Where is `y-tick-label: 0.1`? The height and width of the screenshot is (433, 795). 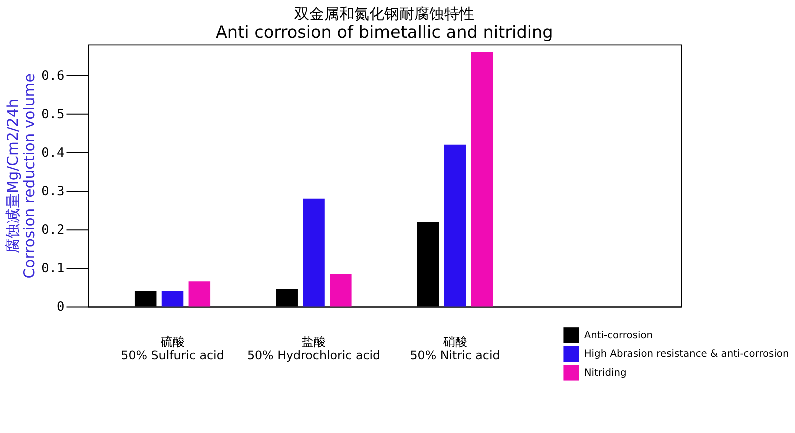
y-tick-label: 0.1 is located at coordinates (53, 269).